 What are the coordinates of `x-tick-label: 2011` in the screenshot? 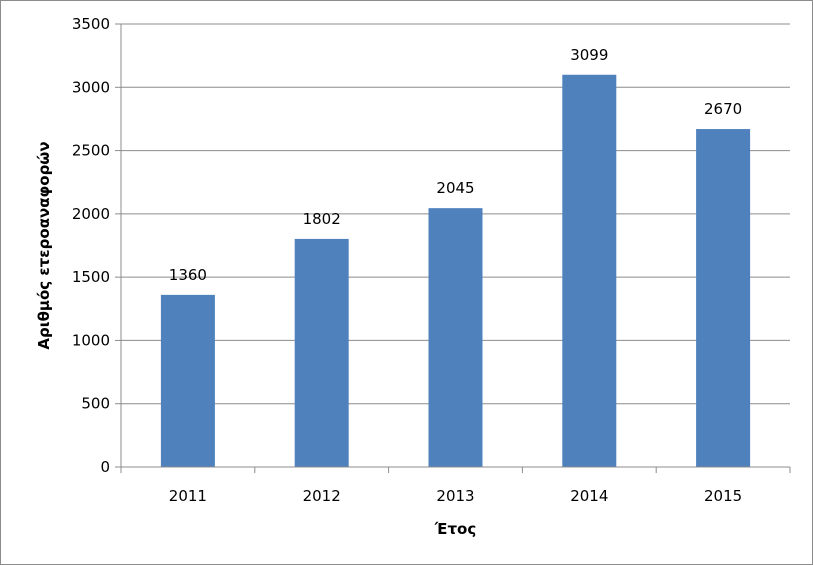 It's located at (188, 496).